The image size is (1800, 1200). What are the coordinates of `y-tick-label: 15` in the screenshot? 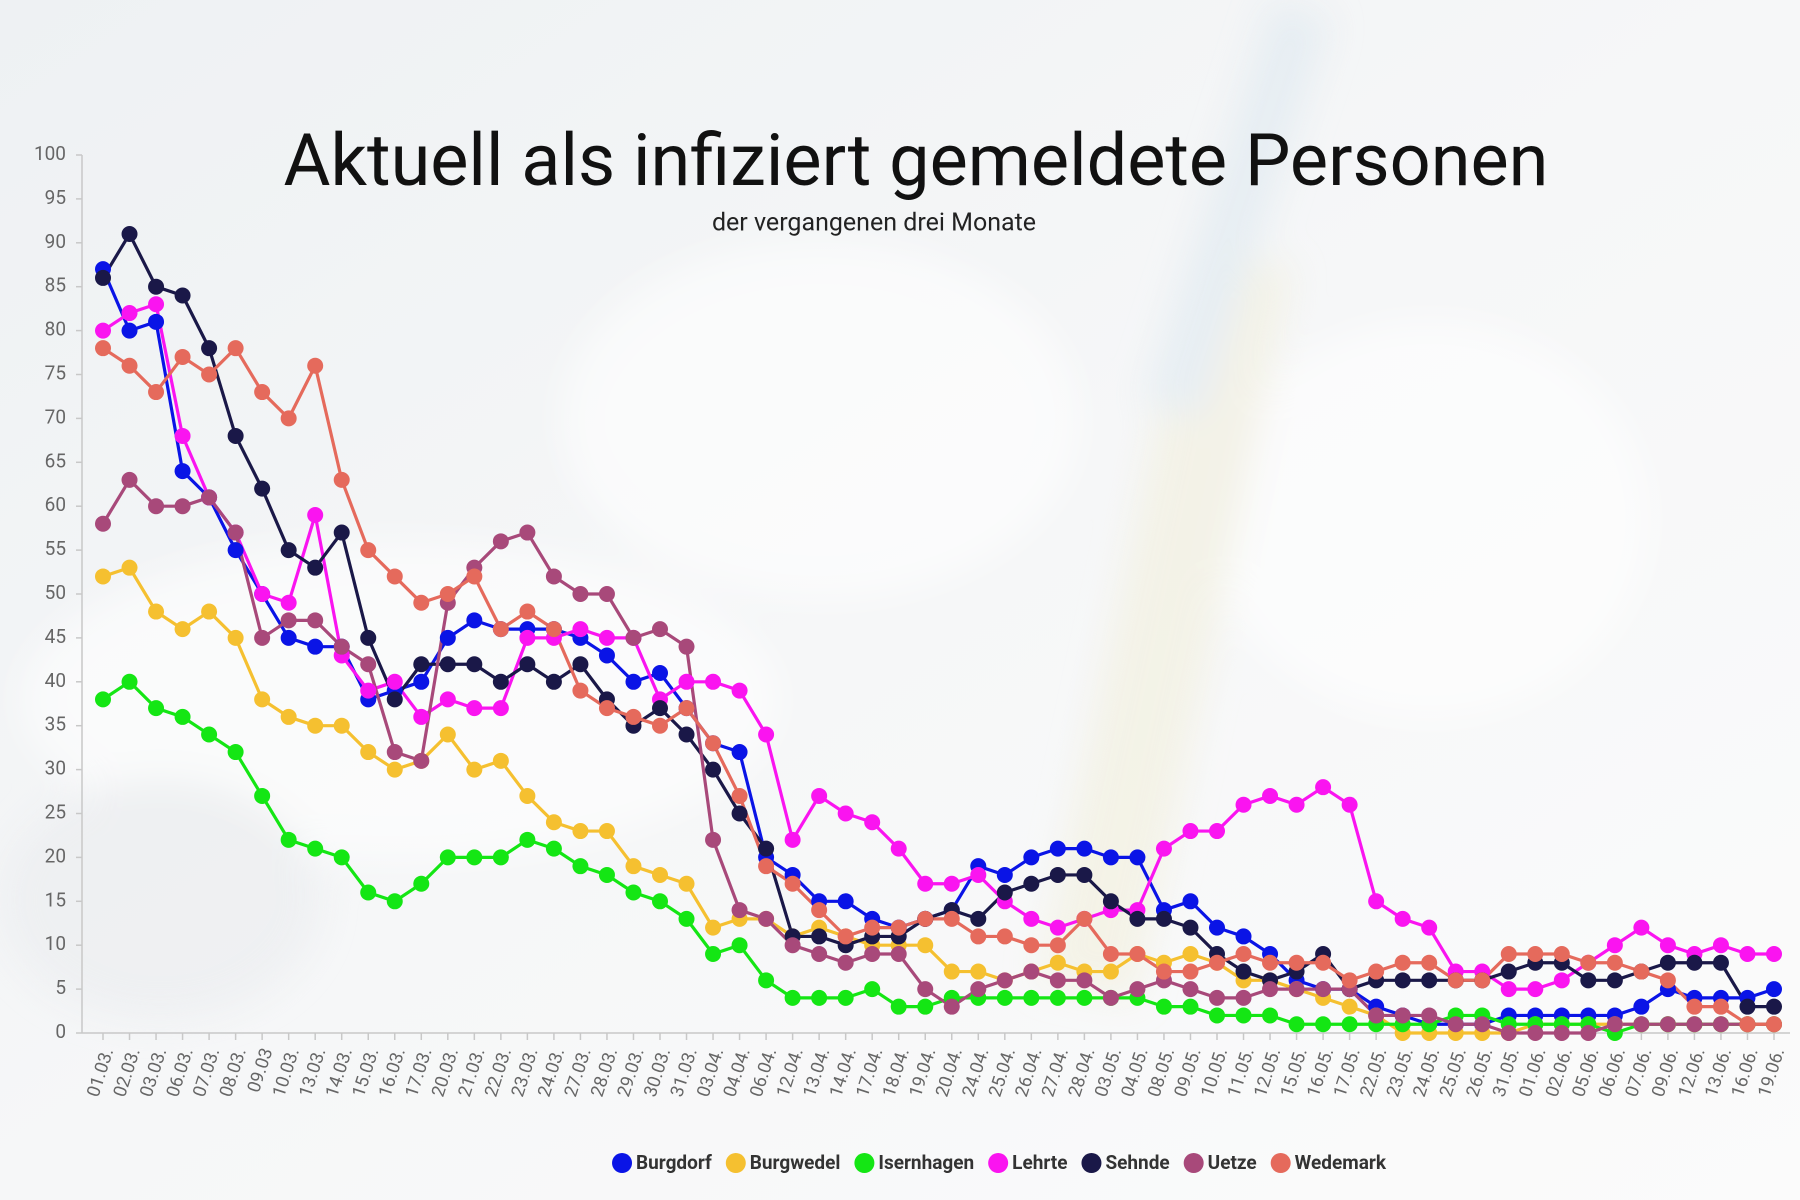 It's located at (55, 899).